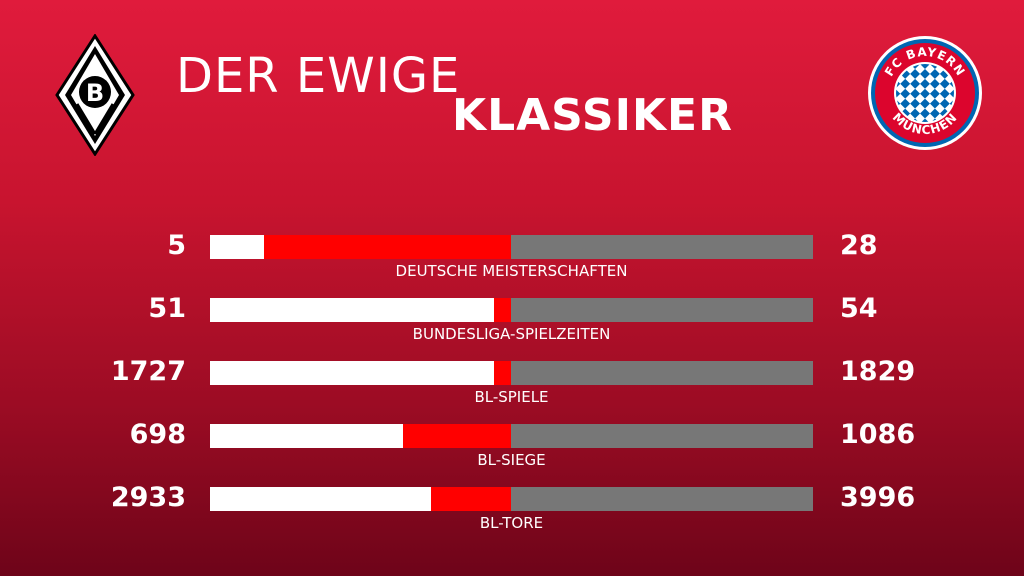  Describe the element at coordinates (148, 371) in the screenshot. I see `left-team-value: 1727` at that location.